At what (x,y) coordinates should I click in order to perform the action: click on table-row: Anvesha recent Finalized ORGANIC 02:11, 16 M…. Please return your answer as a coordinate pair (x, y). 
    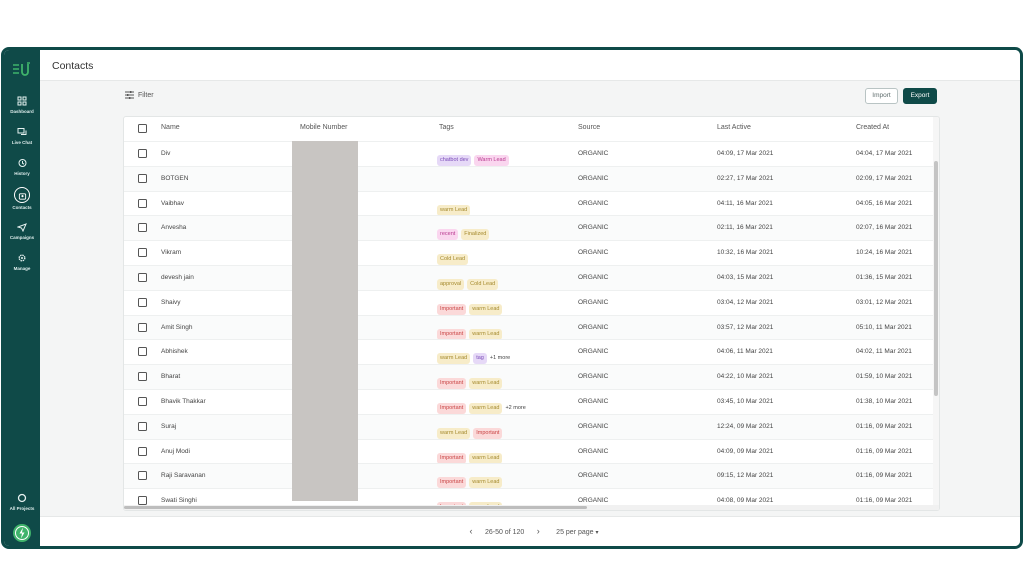
    Looking at the image, I should click on (531, 228).